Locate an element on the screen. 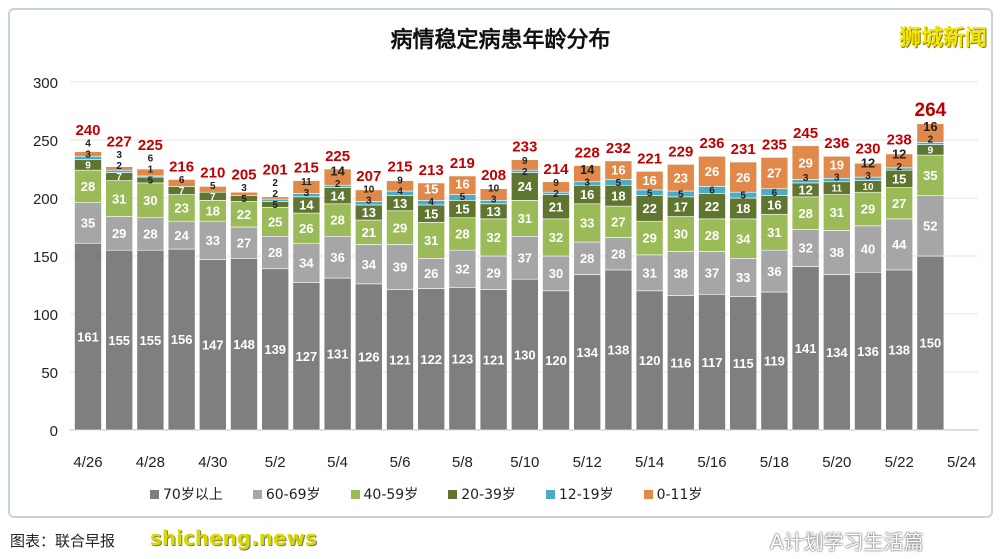  legend-label: 60-69岁 is located at coordinates (293, 495).